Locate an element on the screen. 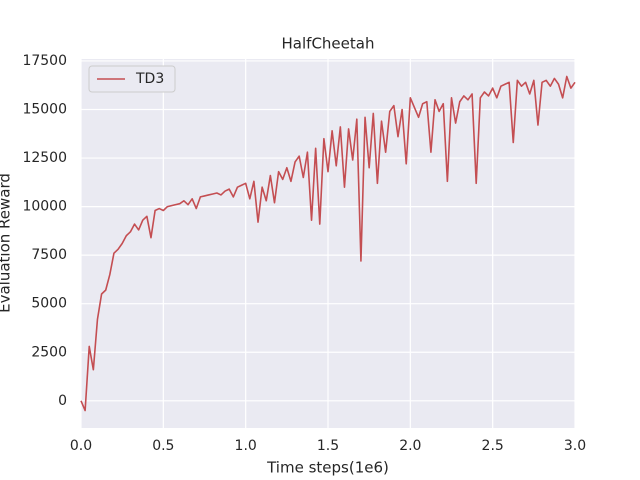 This screenshot has width=640, height=480. x-axis-label: Time steps(1e6) is located at coordinates (327, 468).